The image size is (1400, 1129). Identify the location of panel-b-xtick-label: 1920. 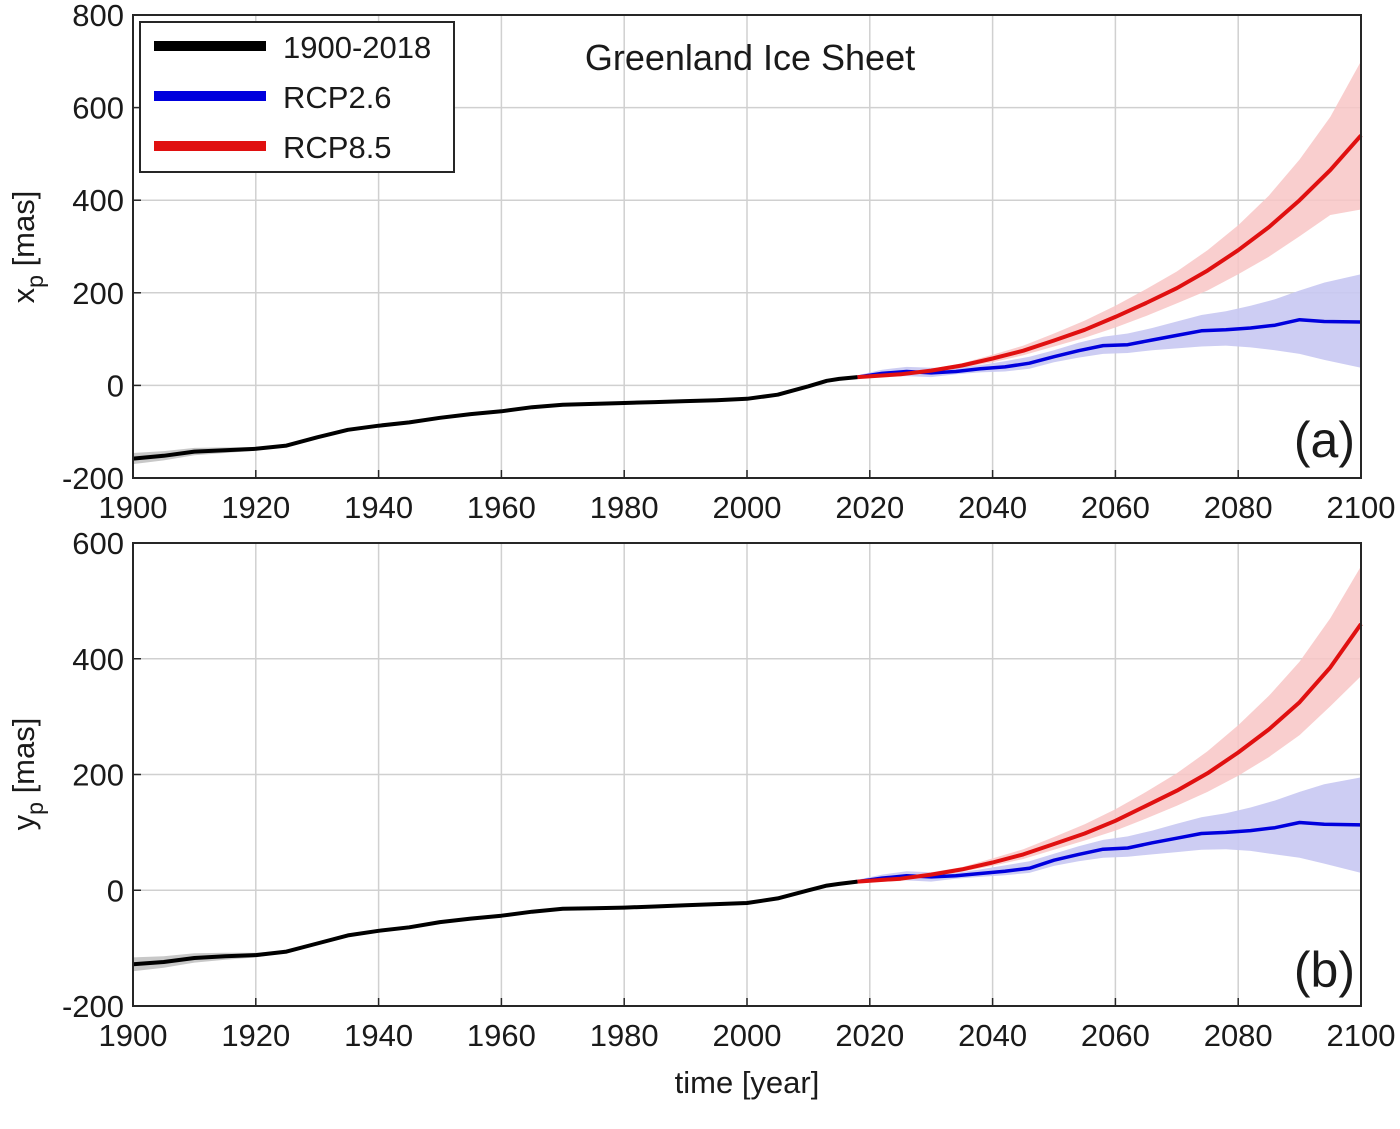
(255, 1035).